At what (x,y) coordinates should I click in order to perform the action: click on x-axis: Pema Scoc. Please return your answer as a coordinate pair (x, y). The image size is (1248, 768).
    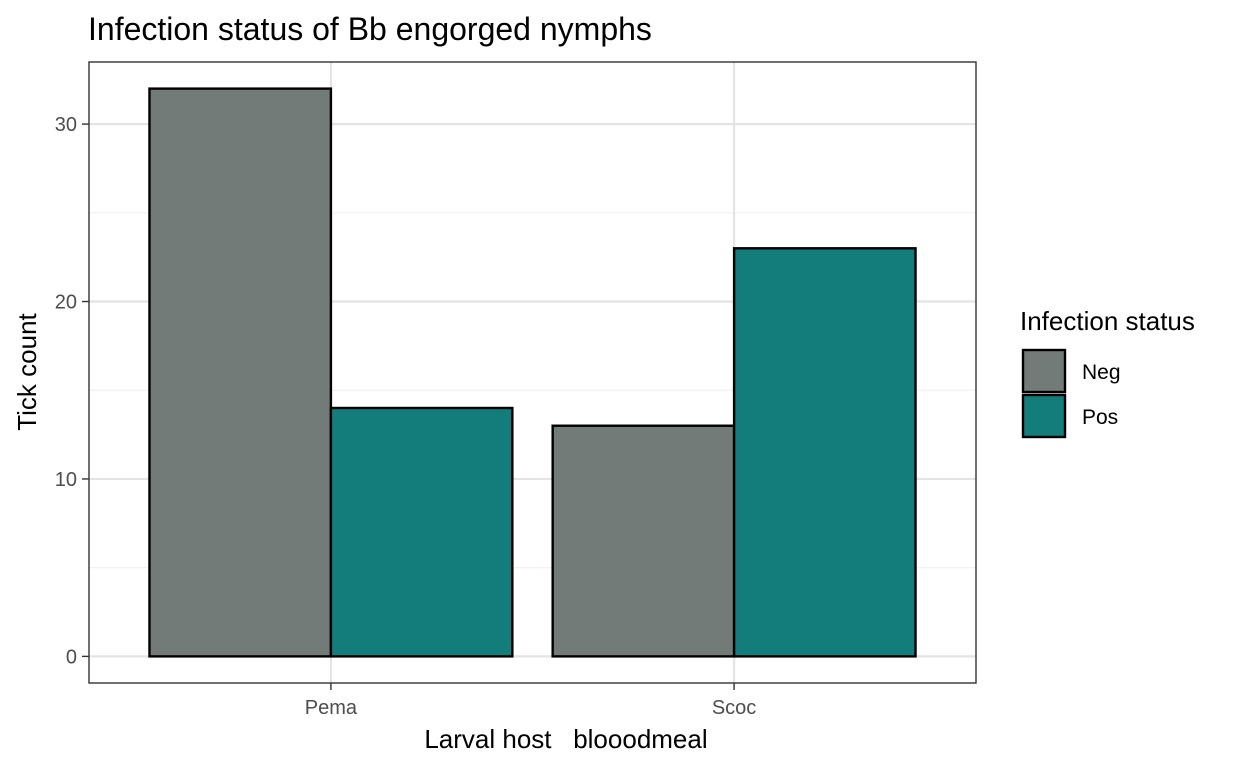
    Looking at the image, I should click on (530, 701).